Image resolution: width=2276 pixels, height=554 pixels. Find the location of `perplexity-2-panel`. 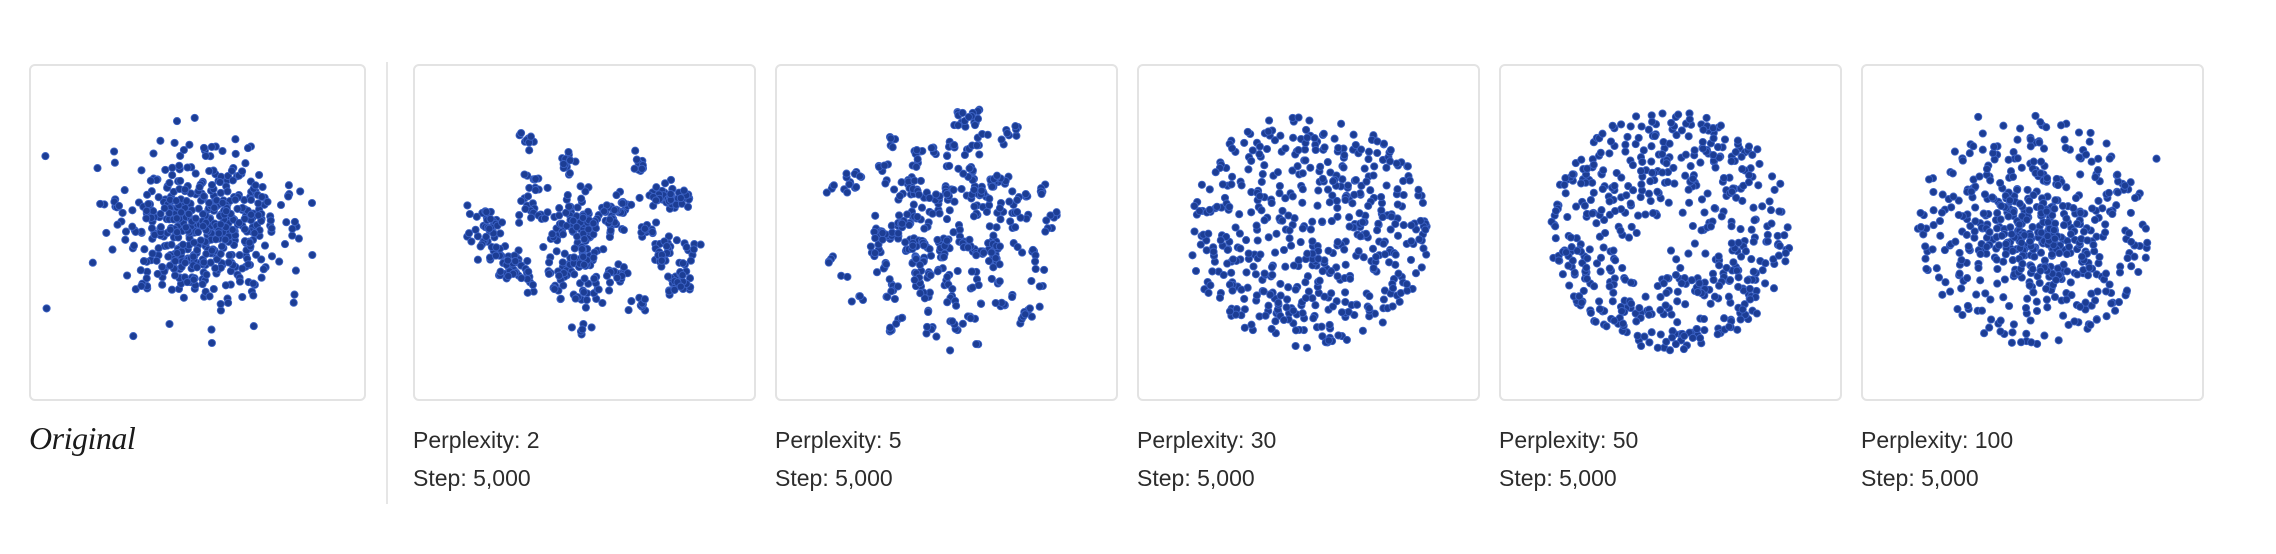

perplexity-2-panel is located at coordinates (584, 232).